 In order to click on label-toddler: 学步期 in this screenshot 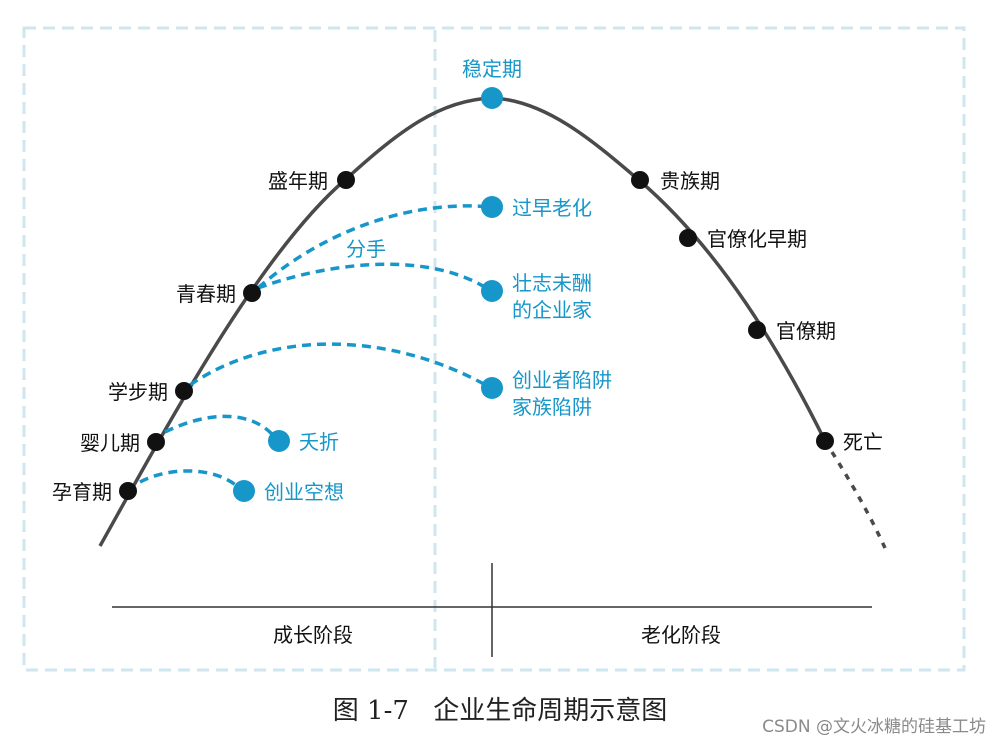, I will do `click(138, 392)`.